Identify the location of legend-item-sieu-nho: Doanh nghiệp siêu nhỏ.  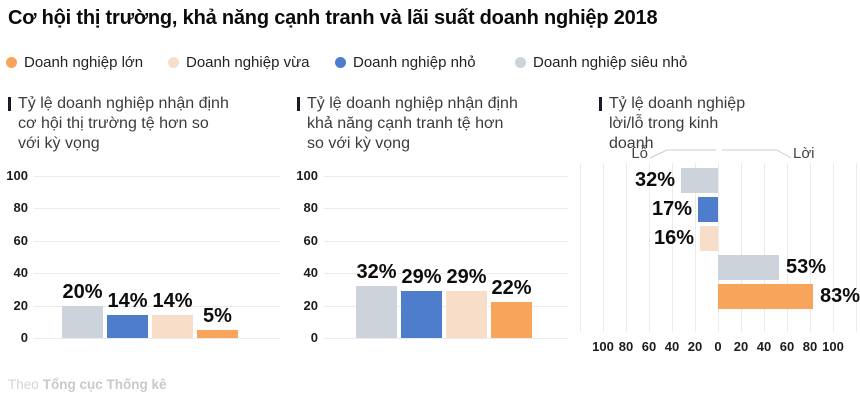
(601, 62).